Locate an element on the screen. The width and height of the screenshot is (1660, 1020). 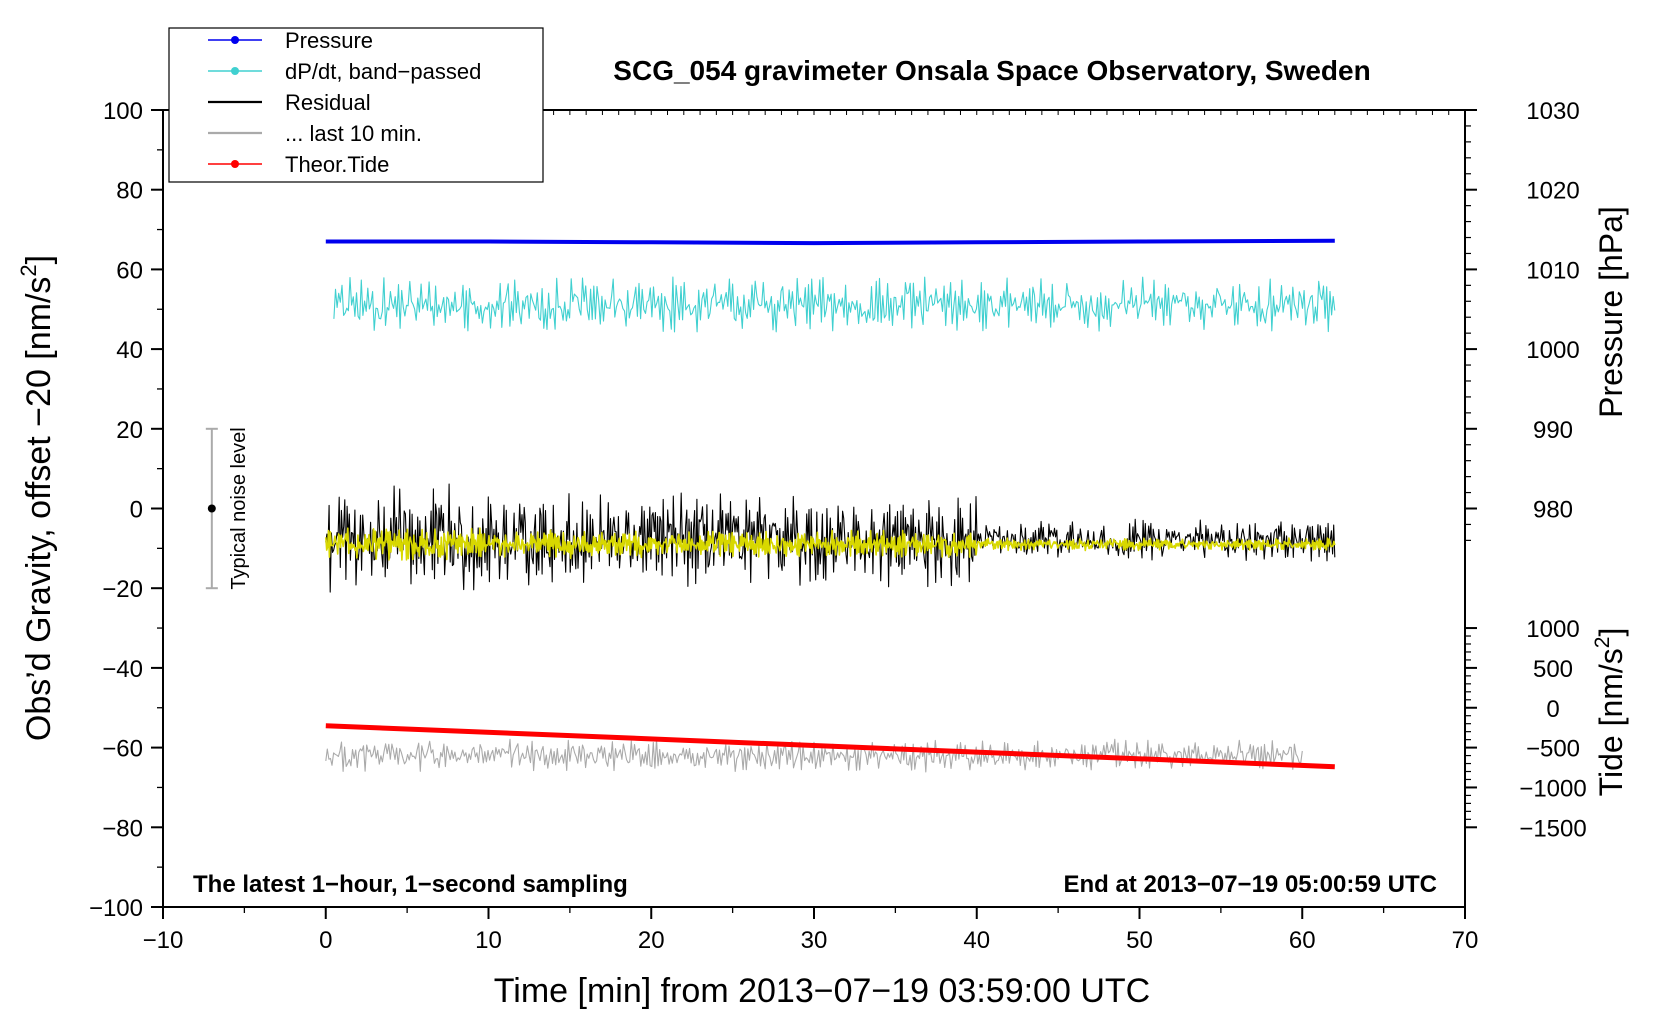
legend-label: Pressure is located at coordinates (329, 40).